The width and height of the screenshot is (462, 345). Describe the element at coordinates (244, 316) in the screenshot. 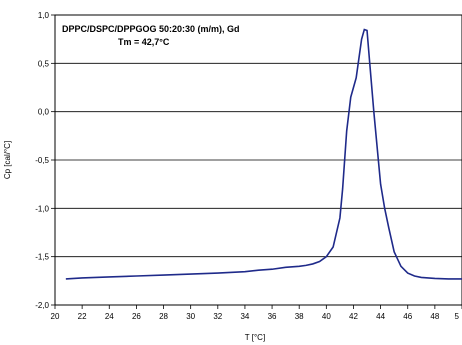

I see `x-tick-label-7: 34` at that location.